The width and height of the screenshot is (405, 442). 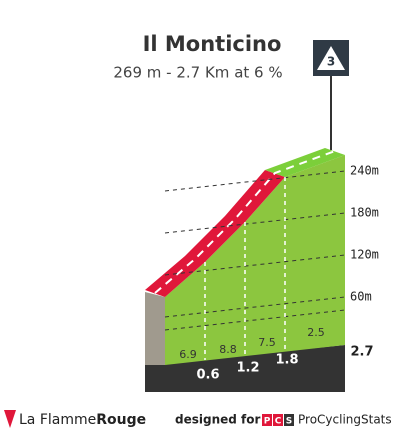 I want to click on km-grid, so click(x=245, y=268).